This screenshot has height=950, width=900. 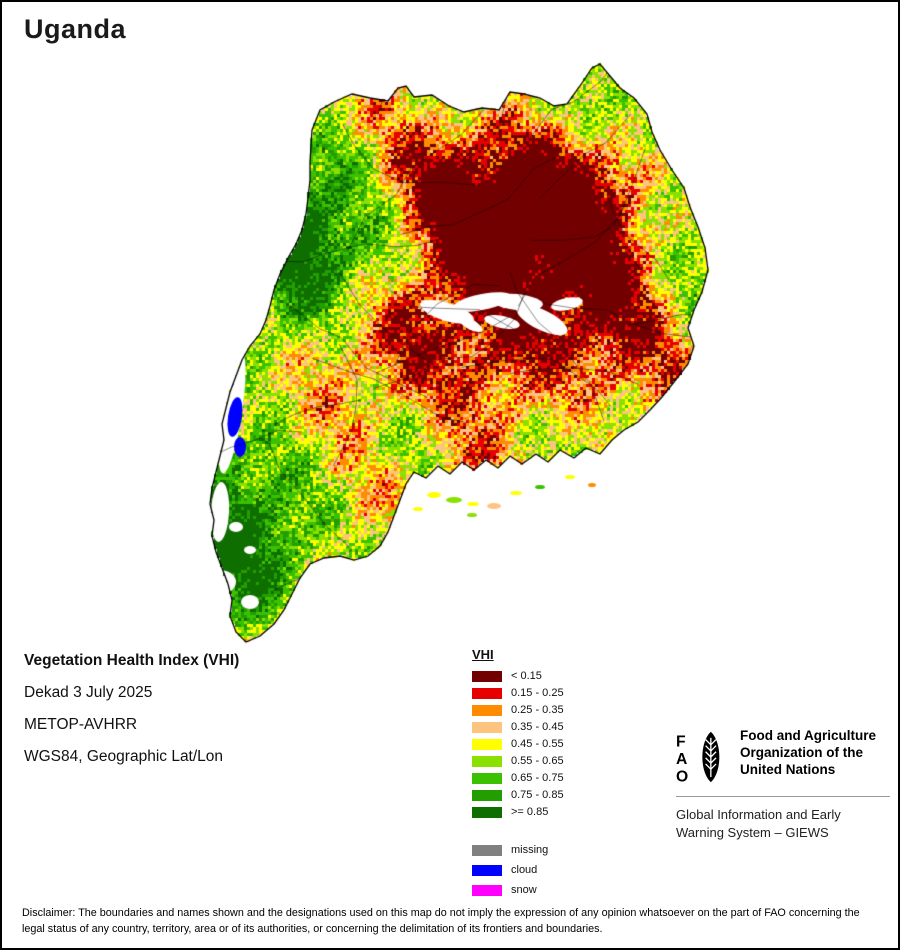 What do you see at coordinates (801, 752) in the screenshot?
I see `fao-org-line: Organization of the` at bounding box center [801, 752].